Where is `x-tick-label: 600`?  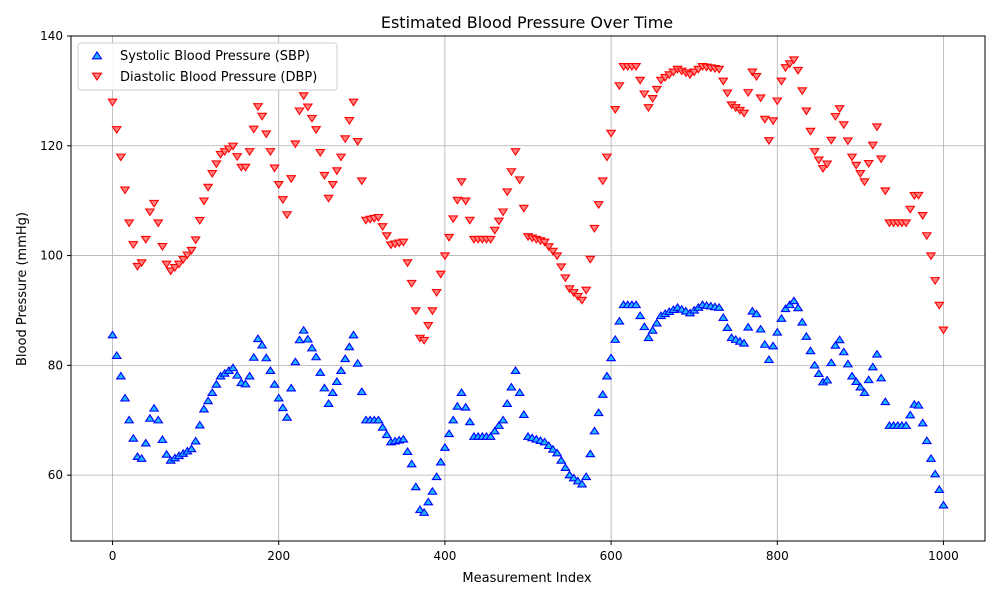
x-tick-label: 600 is located at coordinates (611, 556).